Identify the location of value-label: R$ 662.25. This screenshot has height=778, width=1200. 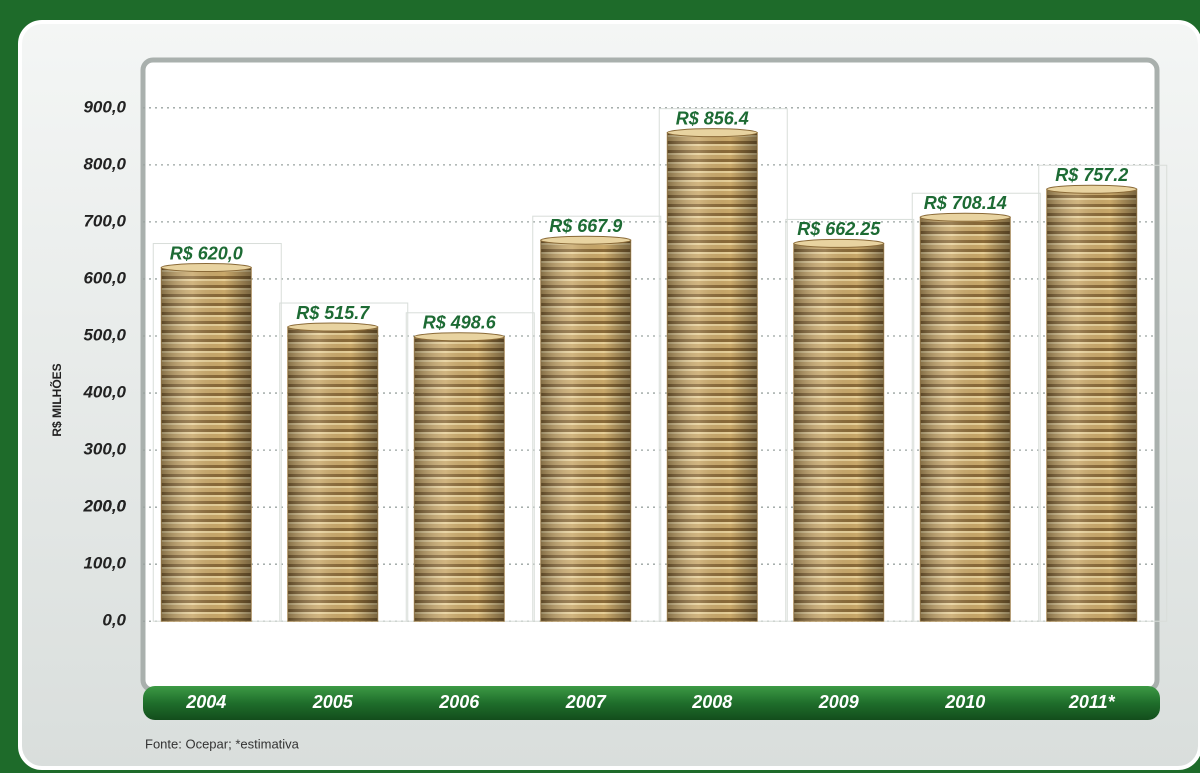
(839, 229).